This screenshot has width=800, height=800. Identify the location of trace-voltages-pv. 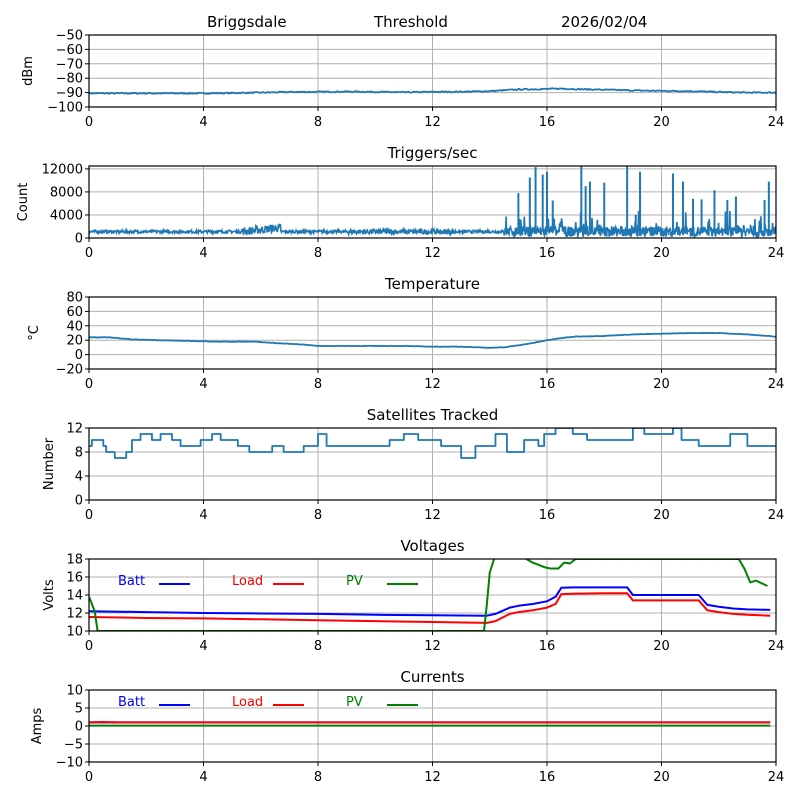
(428, 595).